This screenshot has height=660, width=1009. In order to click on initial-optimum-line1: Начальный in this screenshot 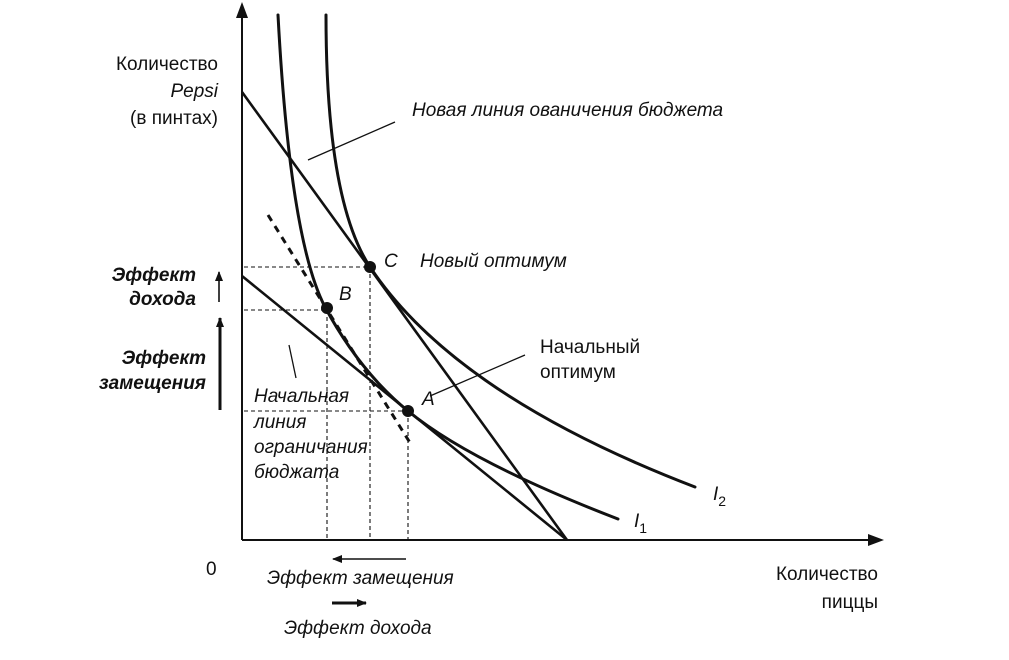, I will do `click(590, 347)`.